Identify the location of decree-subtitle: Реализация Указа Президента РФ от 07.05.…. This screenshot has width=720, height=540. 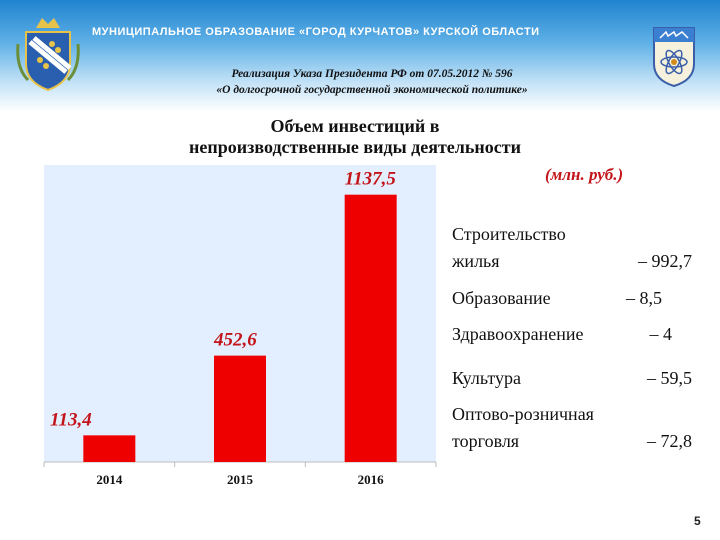
(372, 74).